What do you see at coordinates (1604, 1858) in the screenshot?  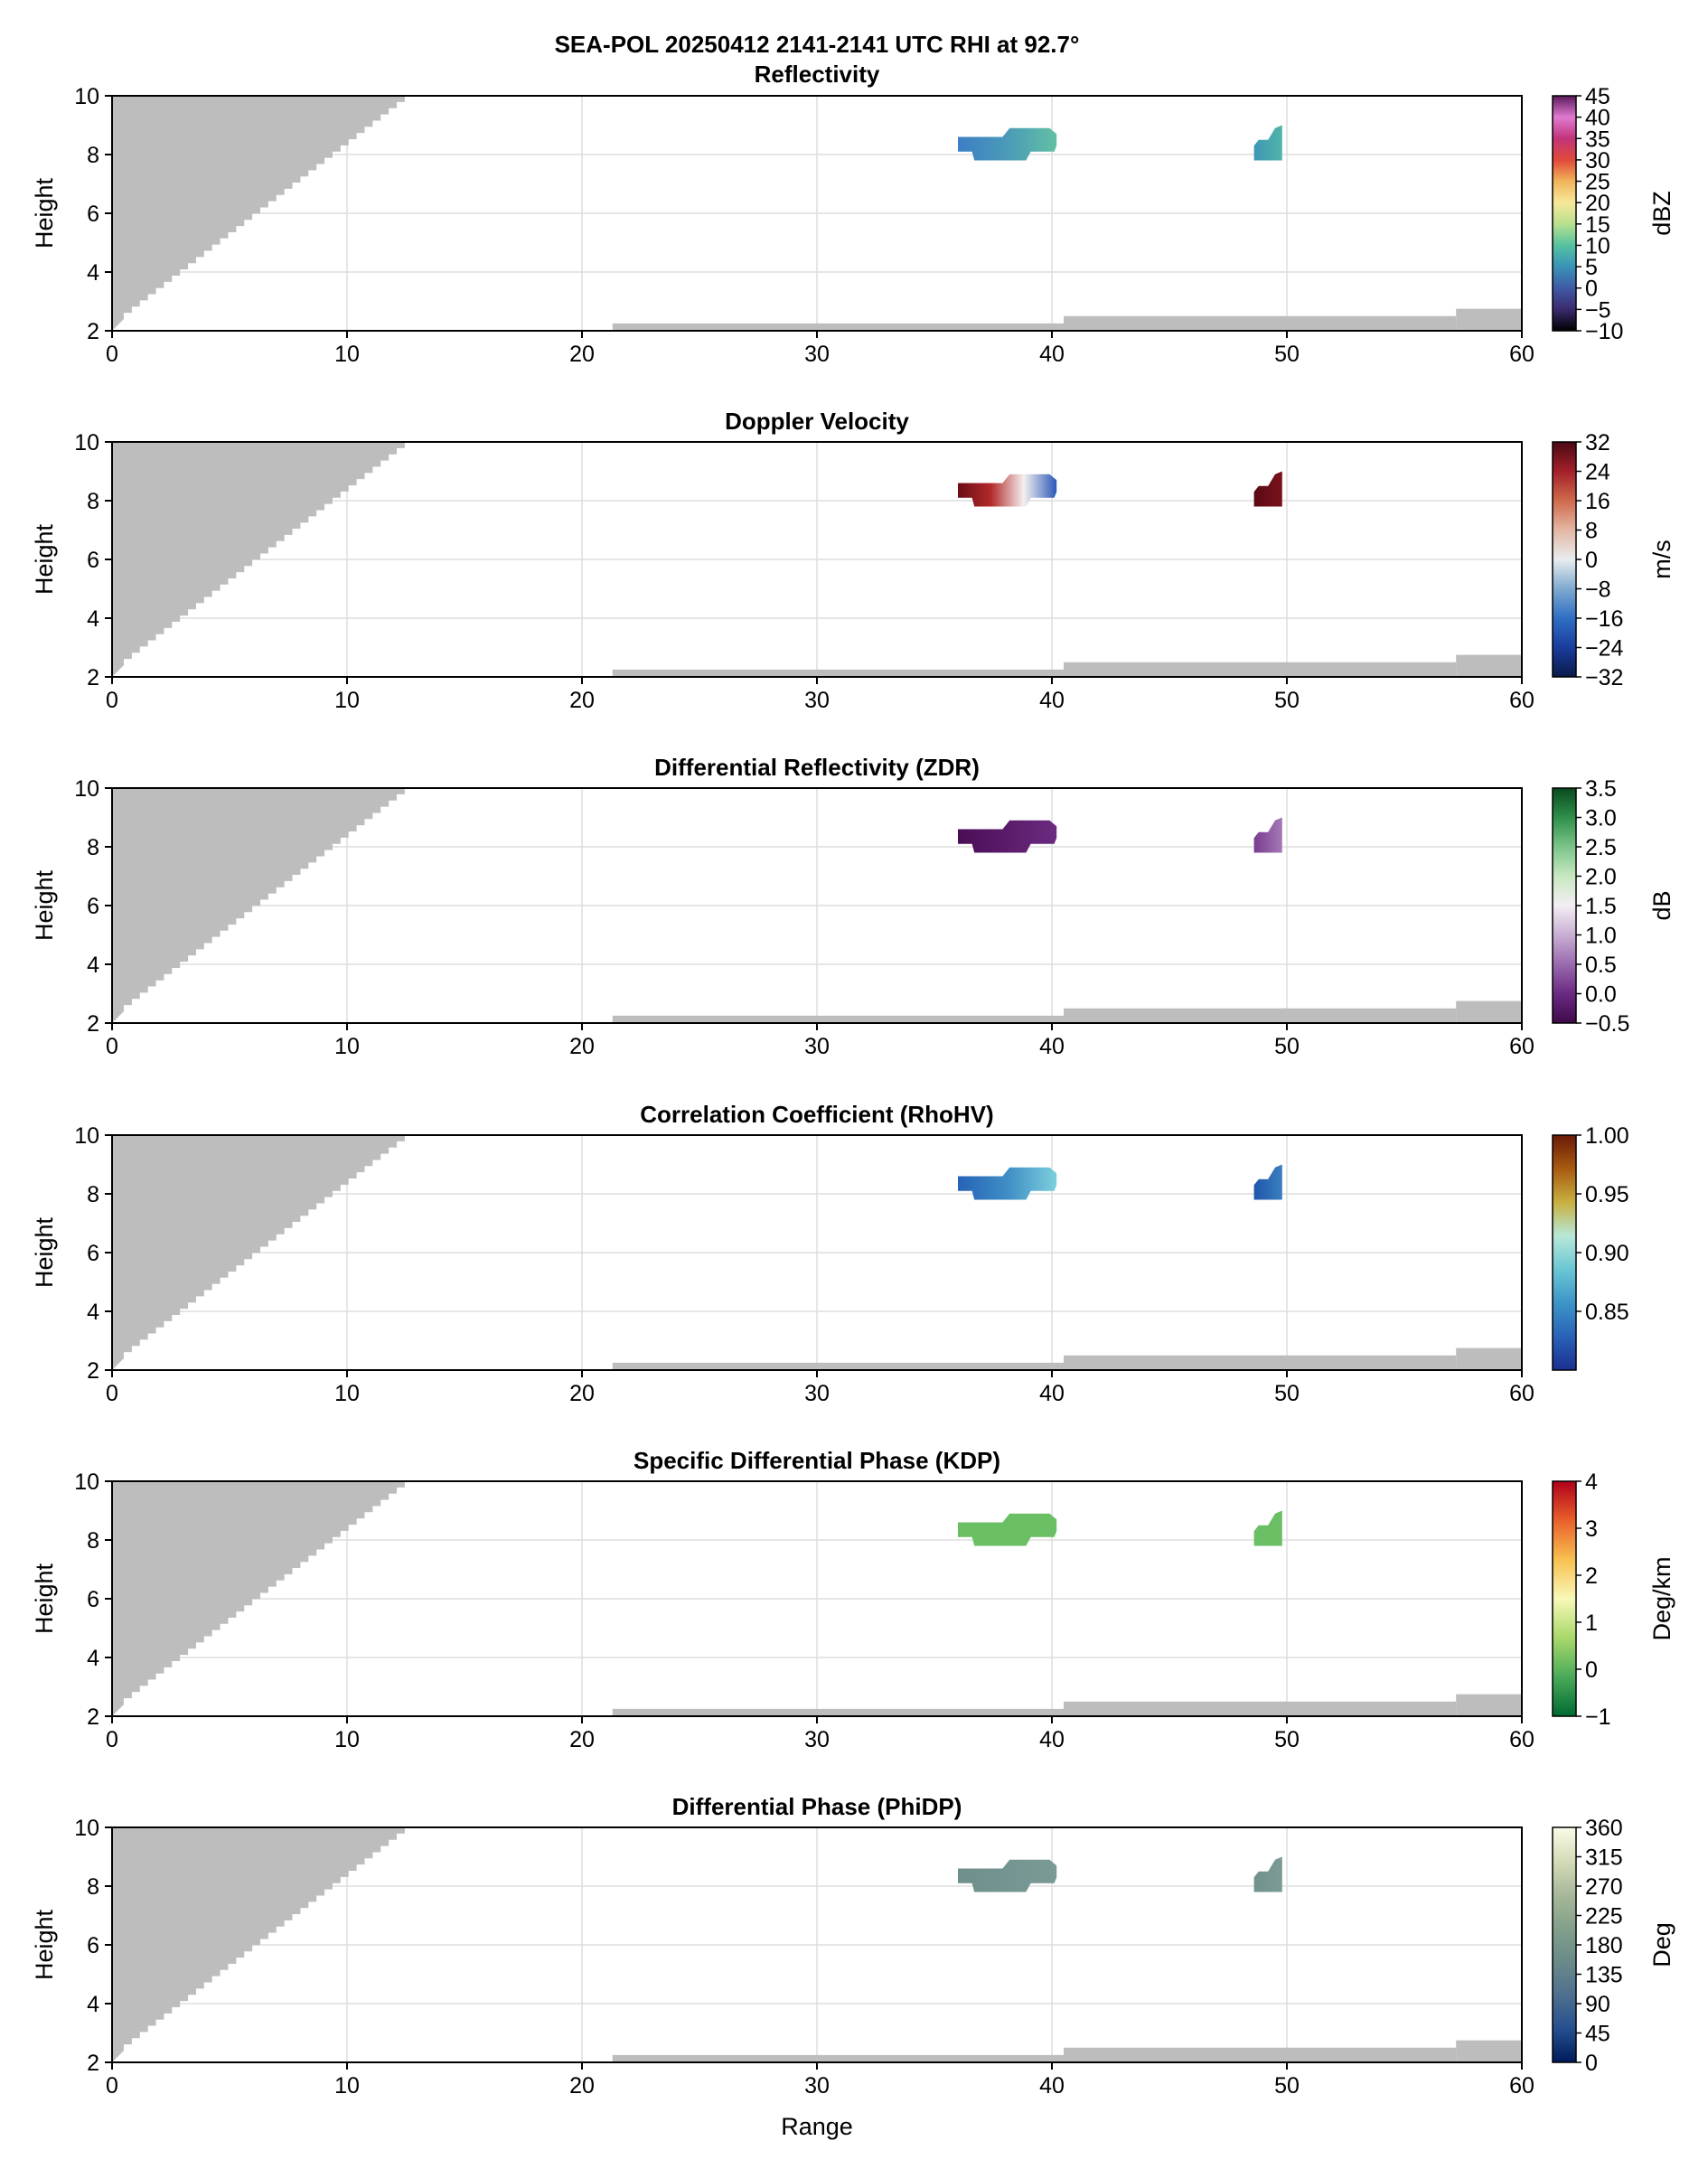 I see `colorbar-tick-label: 315` at bounding box center [1604, 1858].